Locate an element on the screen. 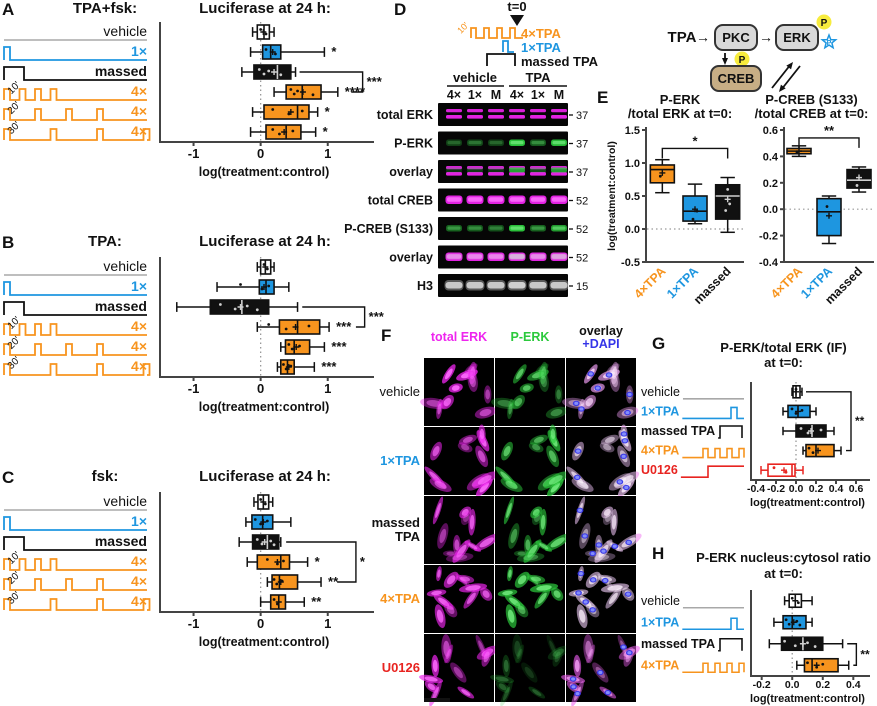 This screenshot has height=706, width=877. stim-trace-massed is located at coordinates (75, 308).